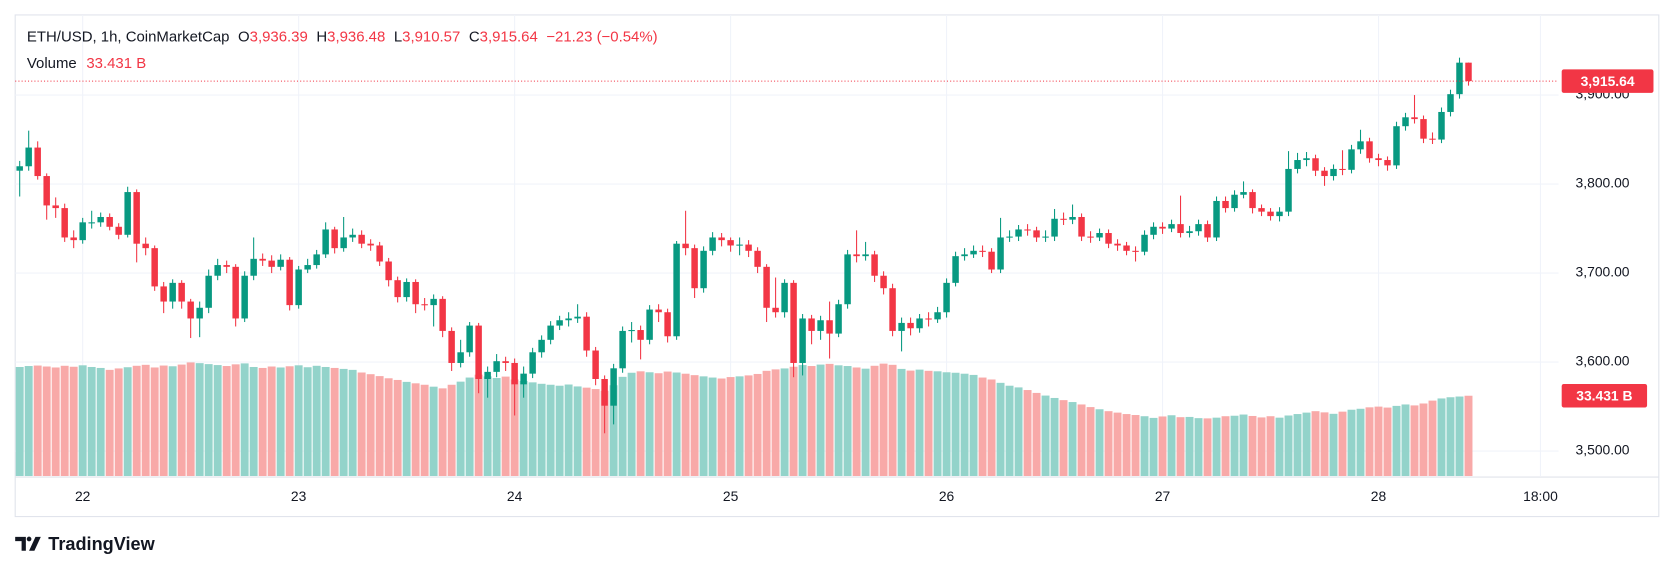  I want to click on y-tick-label: 3,600.00, so click(1603, 361).